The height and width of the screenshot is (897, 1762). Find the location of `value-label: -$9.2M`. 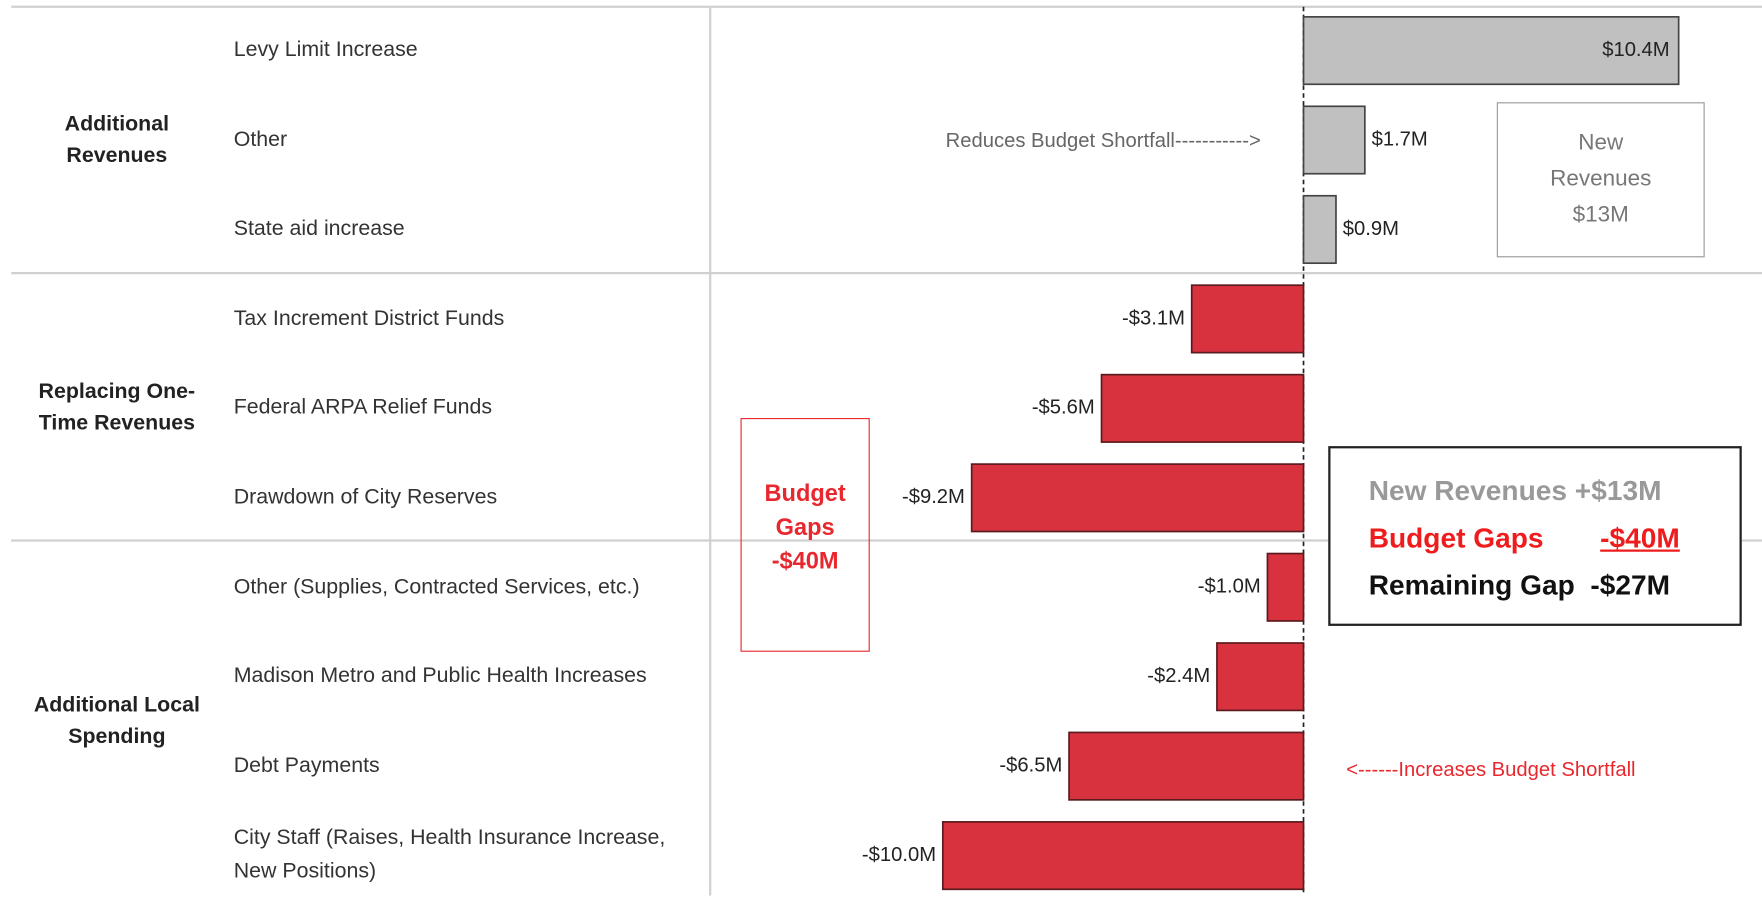

value-label: -$9.2M is located at coordinates (933, 497).